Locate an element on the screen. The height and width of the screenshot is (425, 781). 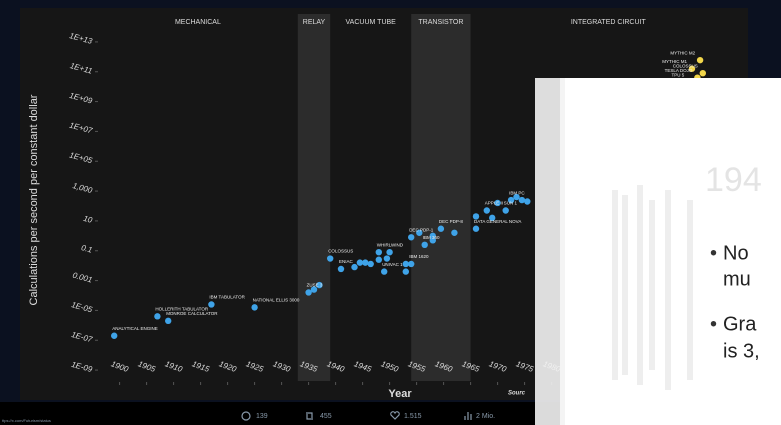
era-label: MECHANICAL is located at coordinates (198, 22).